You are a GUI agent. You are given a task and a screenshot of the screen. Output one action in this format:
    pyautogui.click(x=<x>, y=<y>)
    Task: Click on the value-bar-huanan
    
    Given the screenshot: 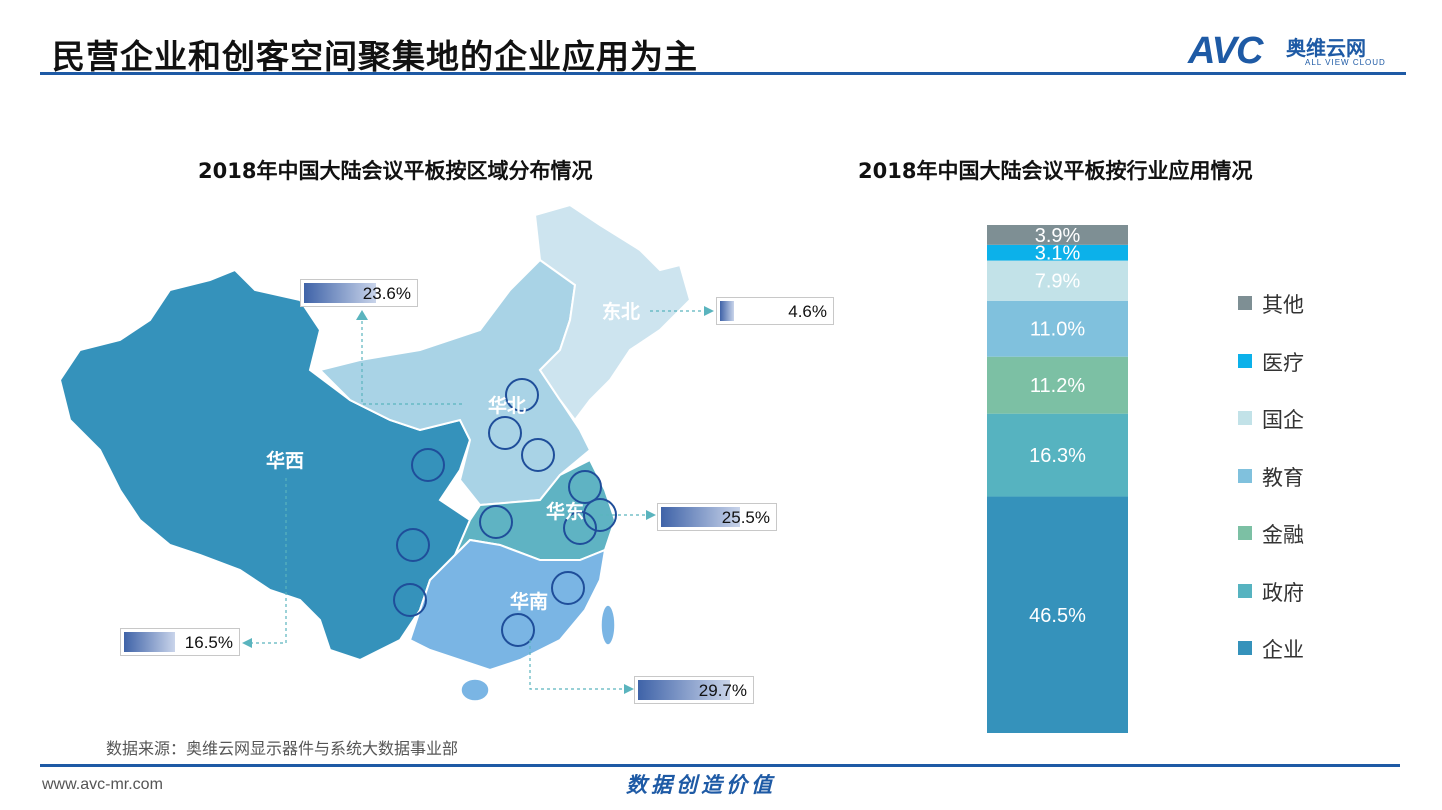 What is the action you would take?
    pyautogui.click(x=684, y=690)
    